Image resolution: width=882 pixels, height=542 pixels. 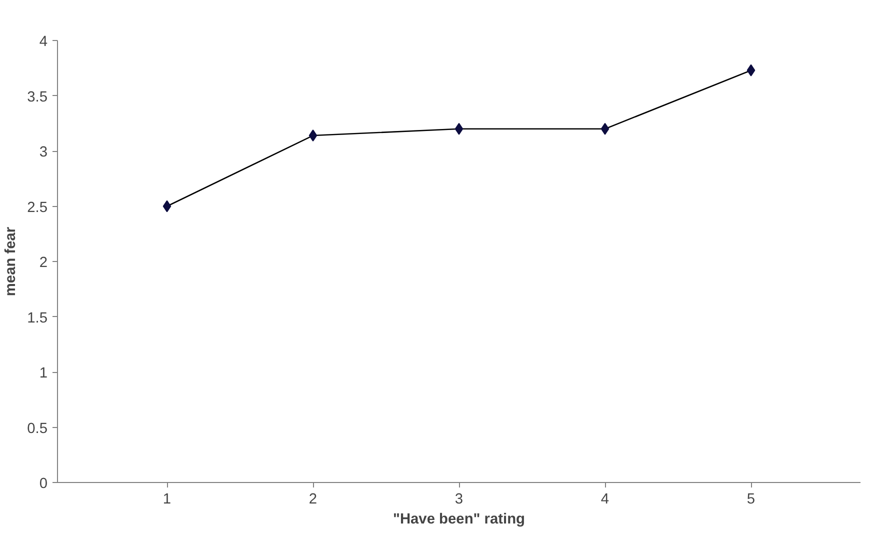 I want to click on y-tick-label: 2, so click(x=43, y=263).